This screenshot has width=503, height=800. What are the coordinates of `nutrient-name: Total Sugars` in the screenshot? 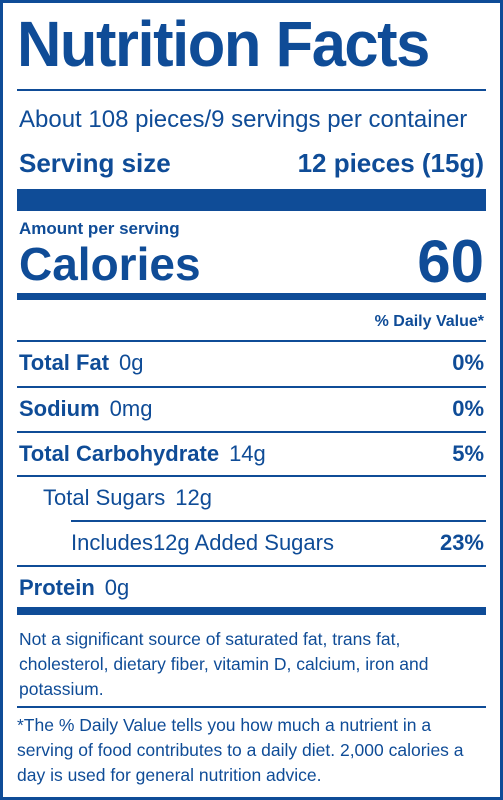 It's located at (104, 497).